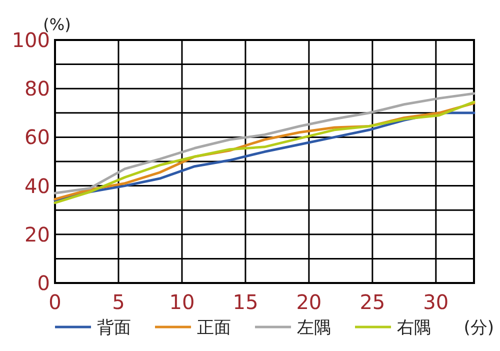  I want to click on legend-label: 背面, so click(114, 328).